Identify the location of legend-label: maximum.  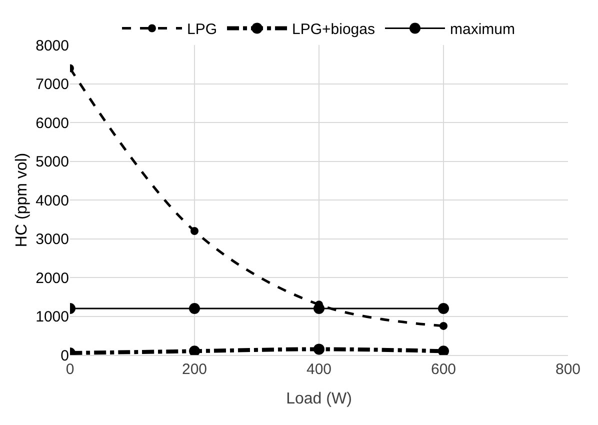
(483, 29).